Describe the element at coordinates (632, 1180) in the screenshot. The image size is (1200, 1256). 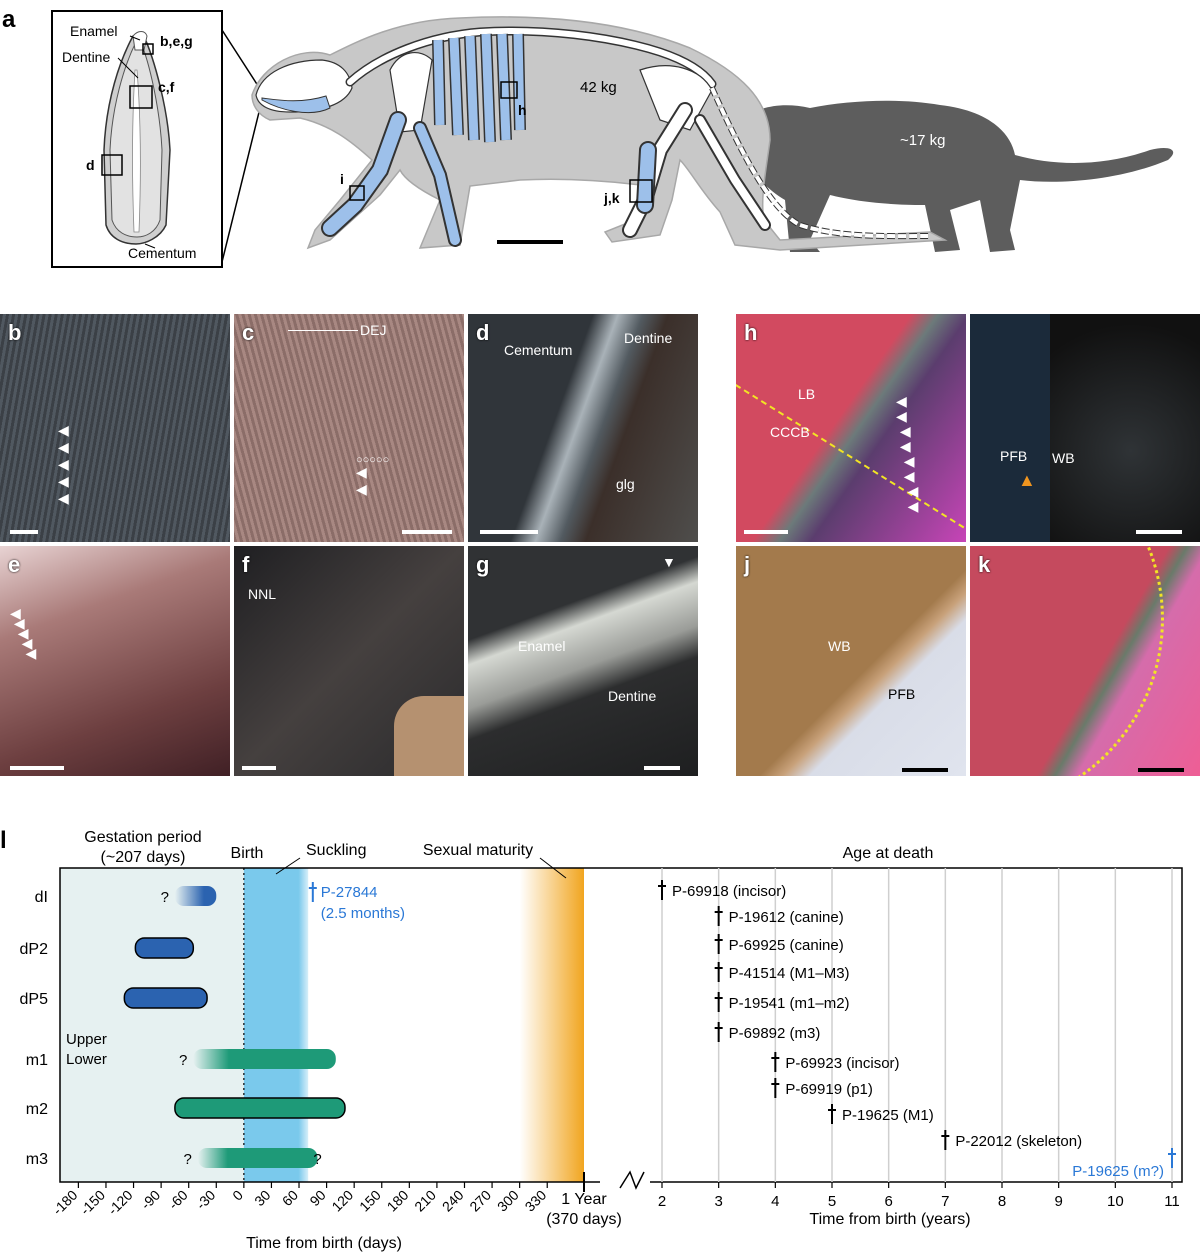
I see `axis-break` at that location.